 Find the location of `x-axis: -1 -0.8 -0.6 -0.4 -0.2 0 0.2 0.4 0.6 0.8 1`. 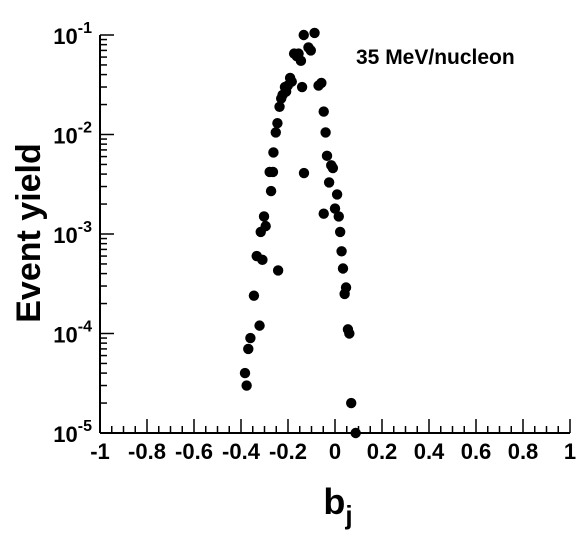

x-axis: -1 -0.8 -0.6 -0.4 -0.2 0 0.2 0.4 0.6 0.8 1 is located at coordinates (333, 441).